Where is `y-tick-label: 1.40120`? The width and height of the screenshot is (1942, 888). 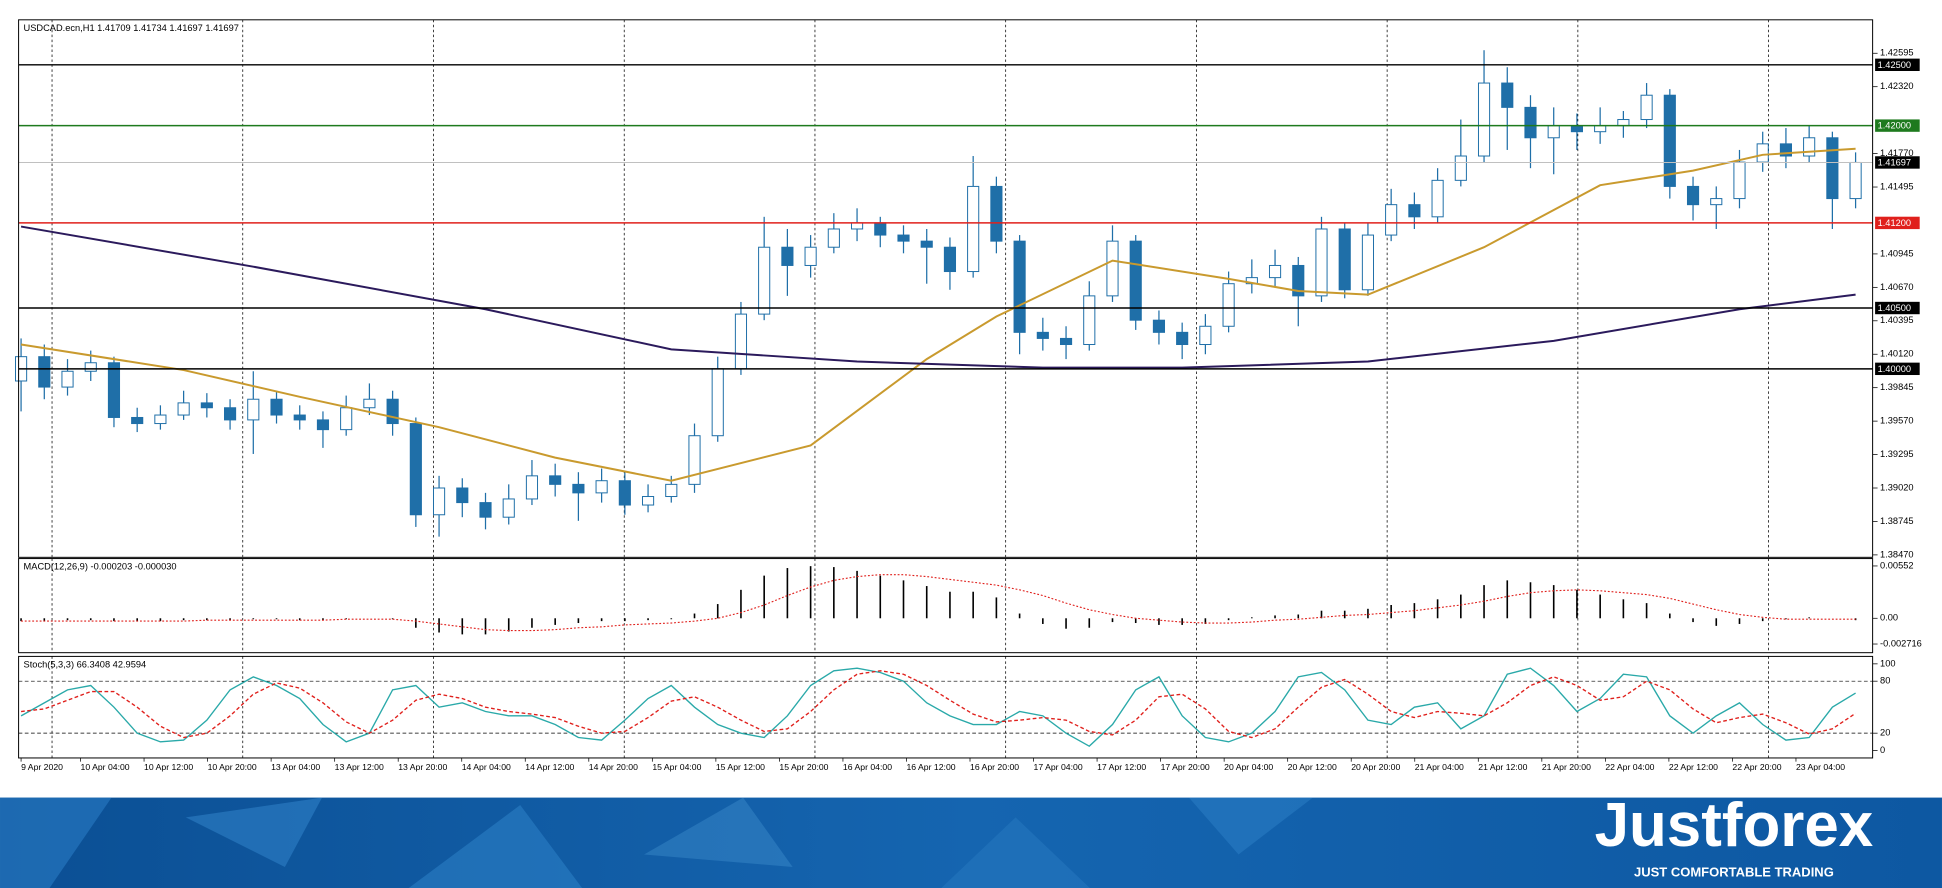 y-tick-label: 1.40120 is located at coordinates (1896, 354).